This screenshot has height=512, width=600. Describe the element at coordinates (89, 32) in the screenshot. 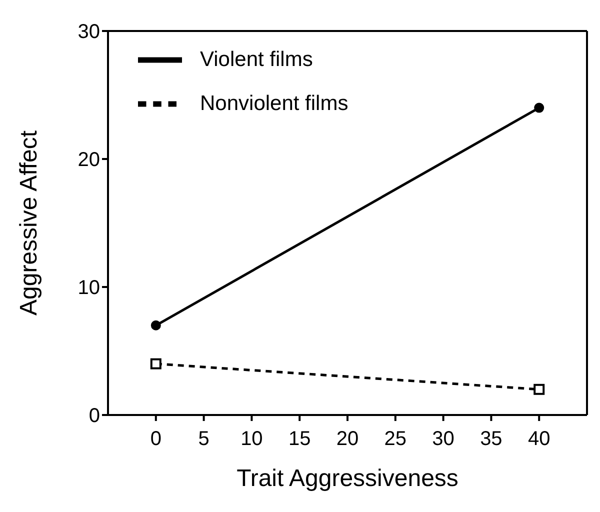

I see `y-tick-label: 30` at that location.